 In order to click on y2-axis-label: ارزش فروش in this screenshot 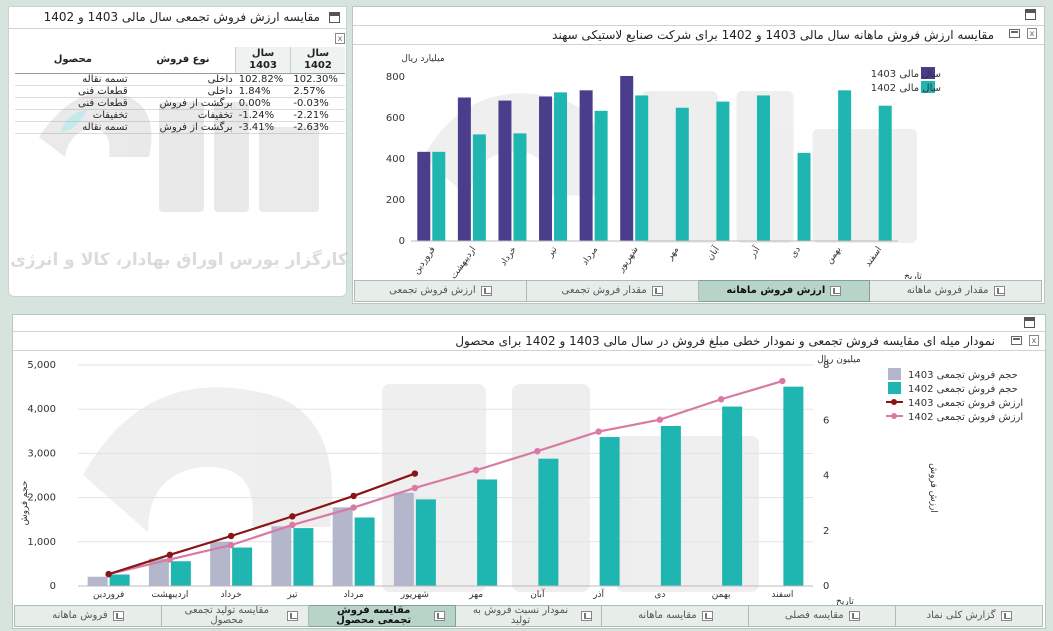, I will do `click(933, 488)`.